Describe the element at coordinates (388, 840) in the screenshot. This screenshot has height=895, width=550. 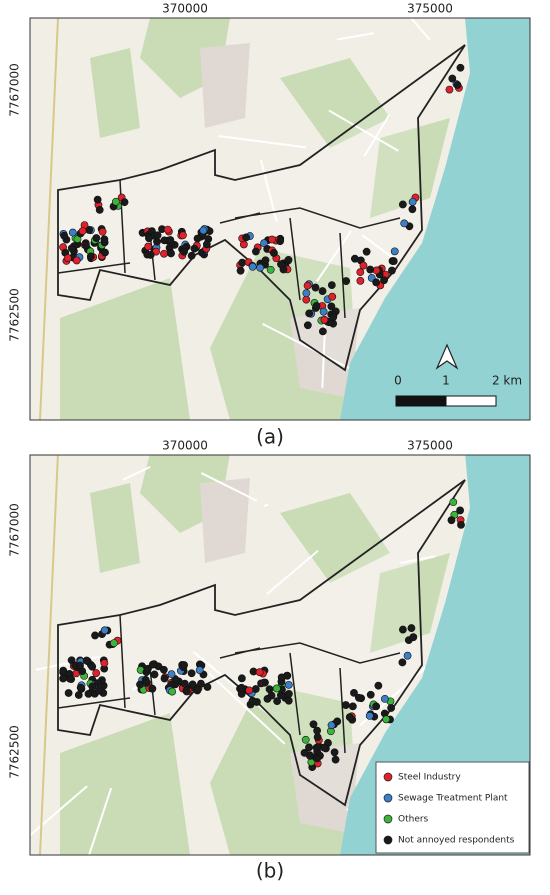
I see `legend-swatch` at that location.